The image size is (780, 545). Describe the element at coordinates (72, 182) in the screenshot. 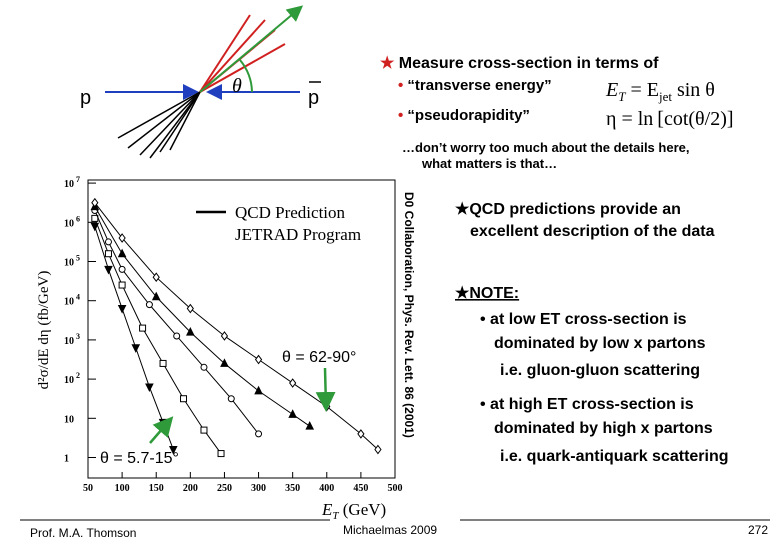

I see `y-tick-label: 10 7` at that location.